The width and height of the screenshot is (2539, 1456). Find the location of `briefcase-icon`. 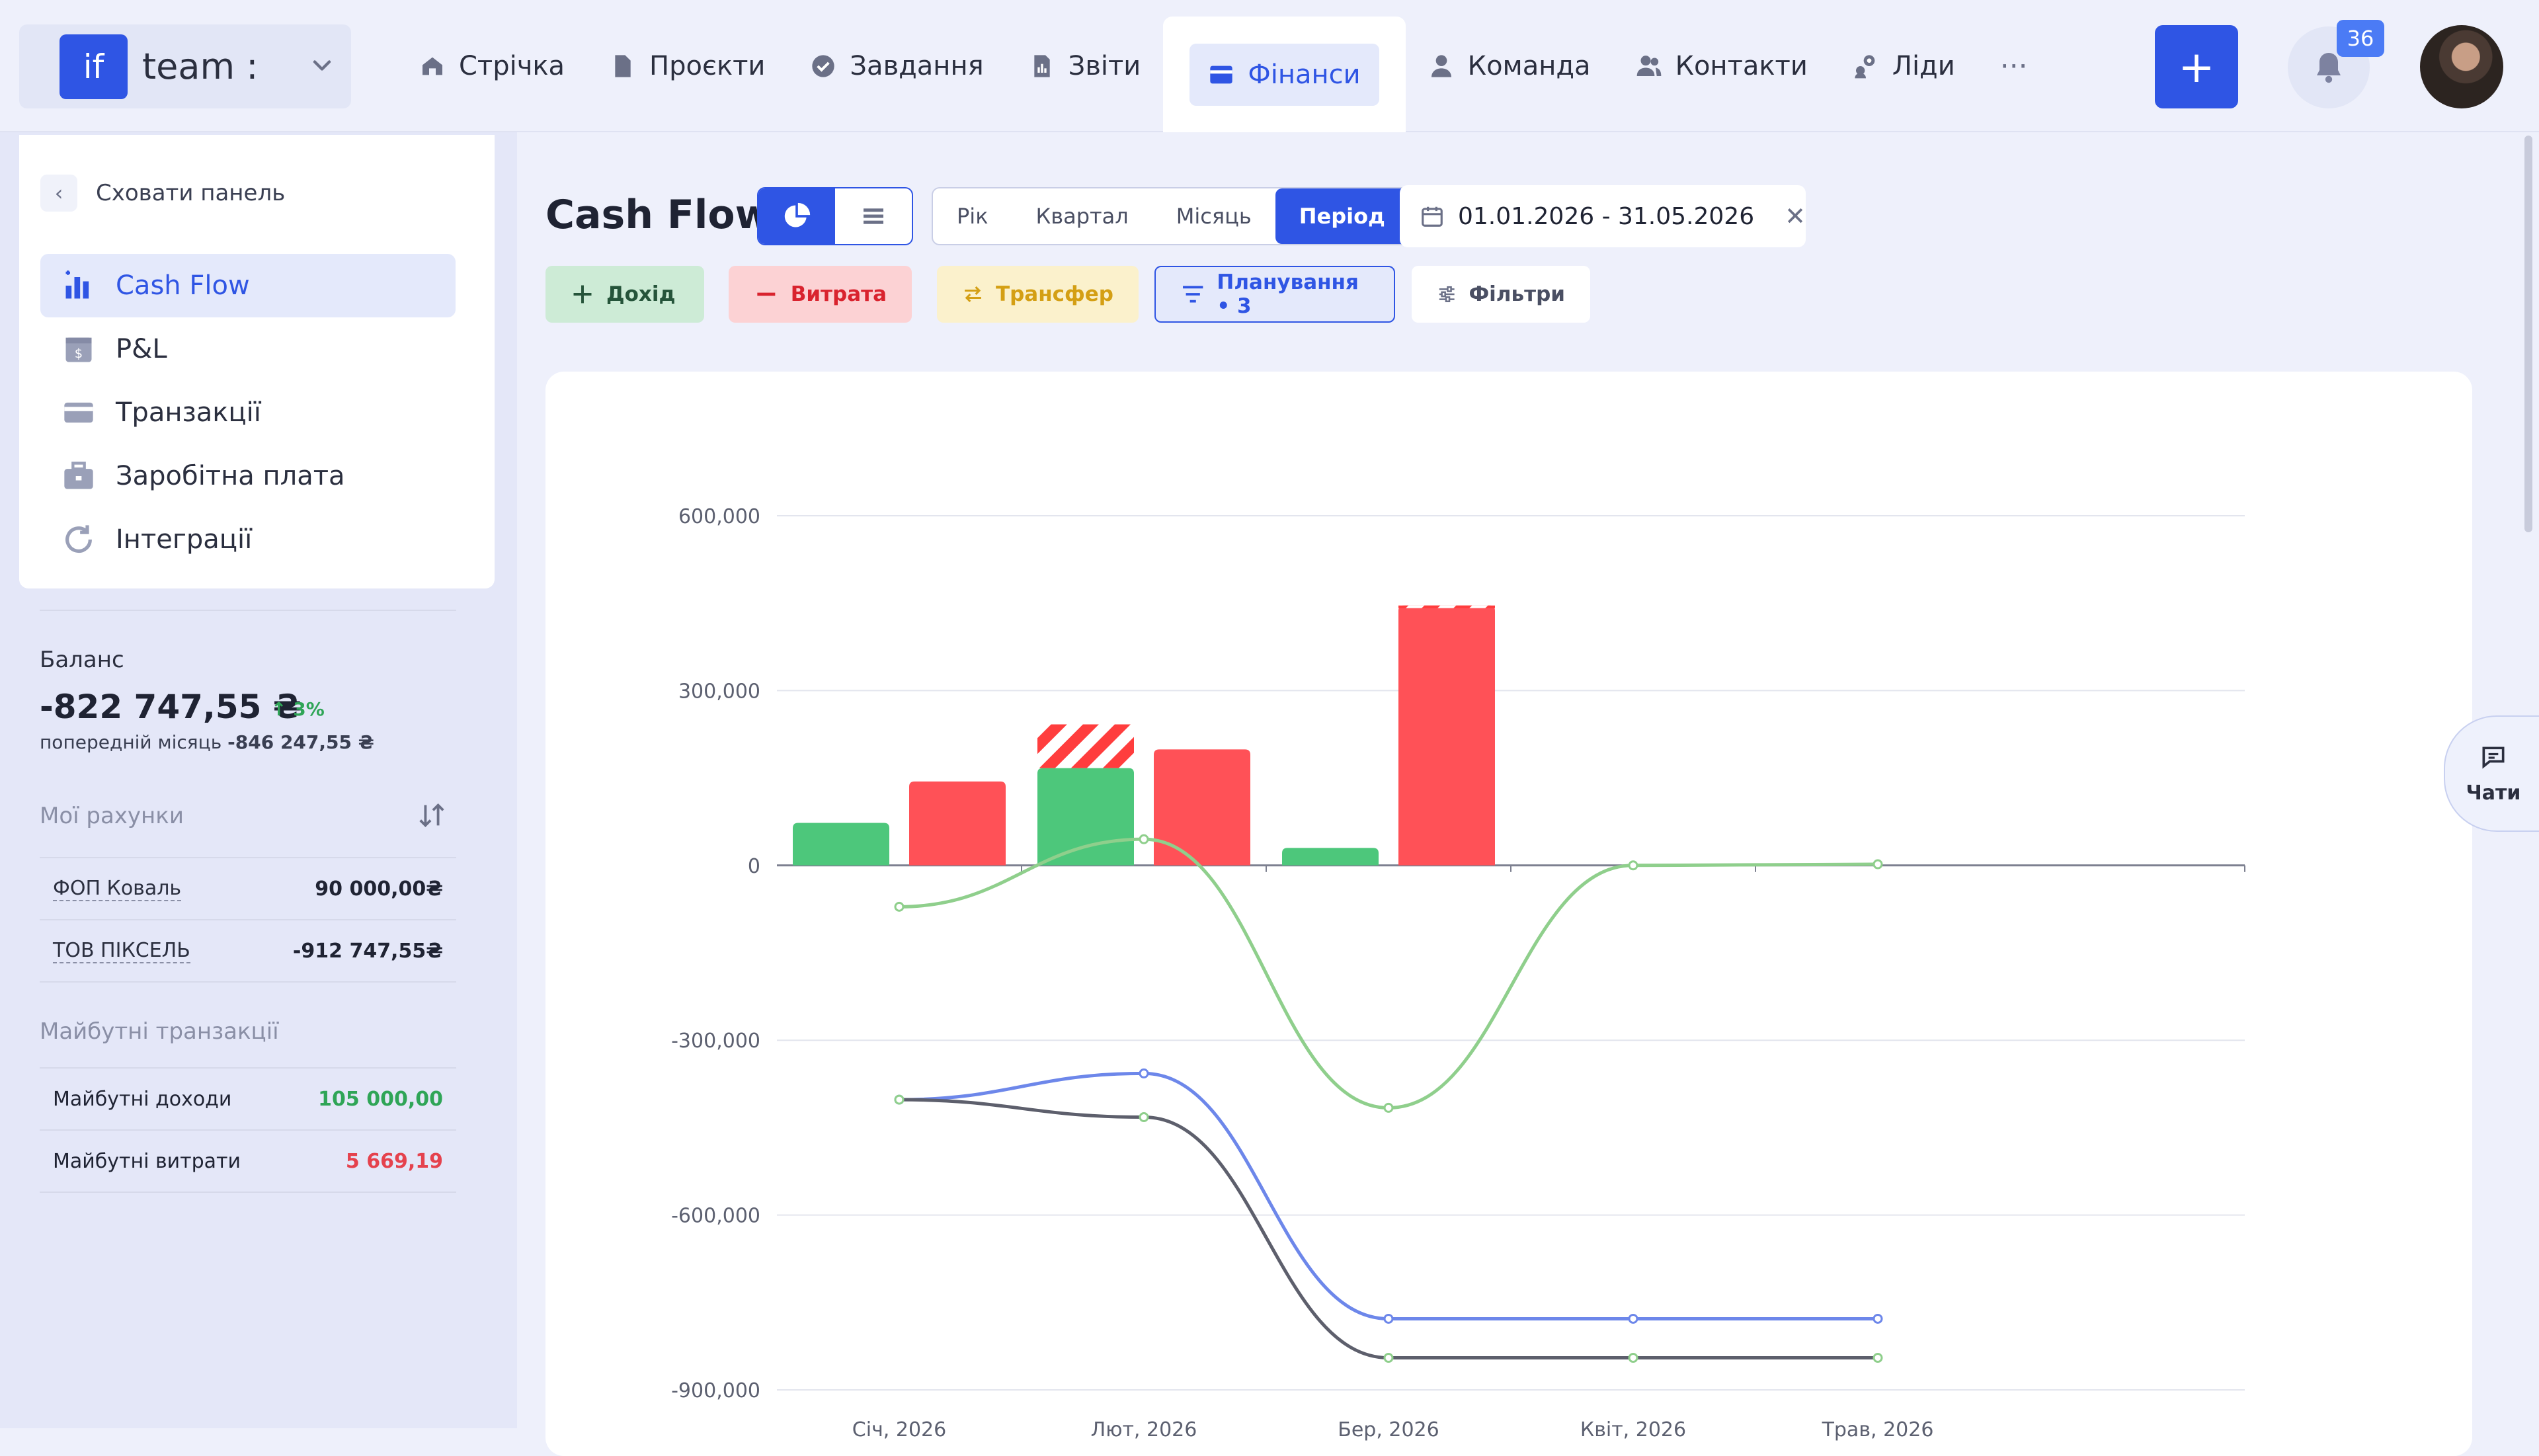

briefcase-icon is located at coordinates (78, 475).